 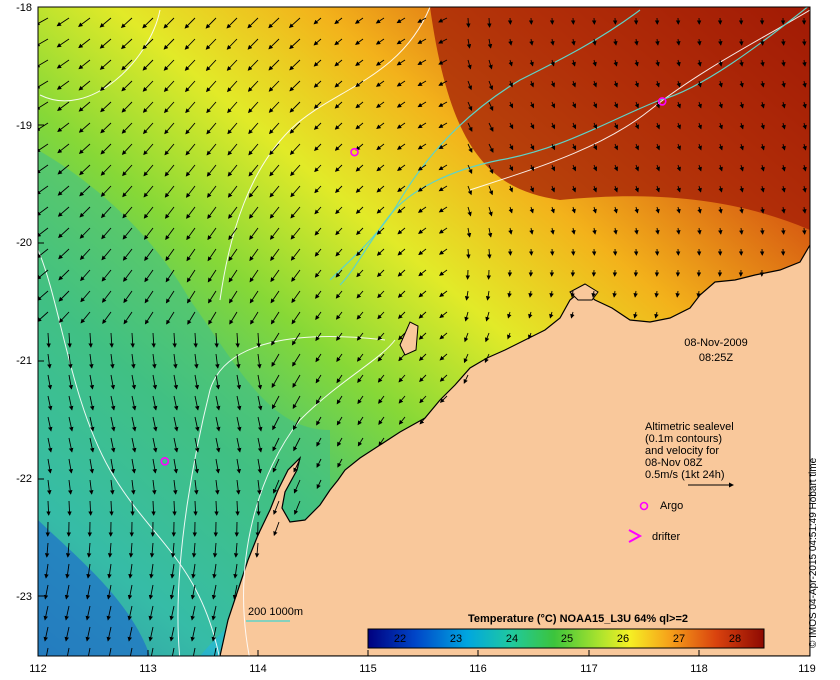 I want to click on map-time: 08:25Z, so click(x=716, y=358).